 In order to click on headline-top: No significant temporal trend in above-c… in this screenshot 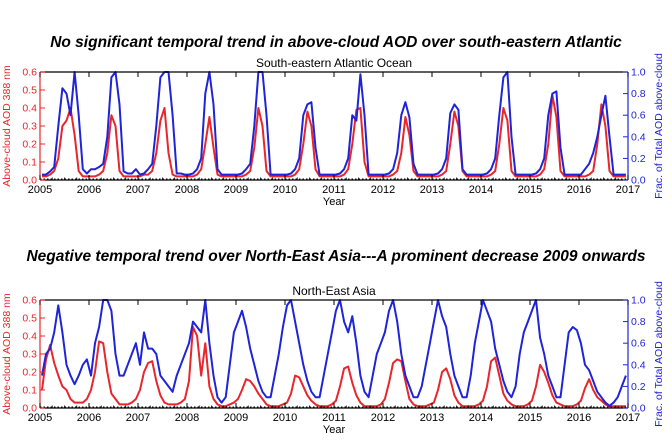, I will do `click(336, 42)`.